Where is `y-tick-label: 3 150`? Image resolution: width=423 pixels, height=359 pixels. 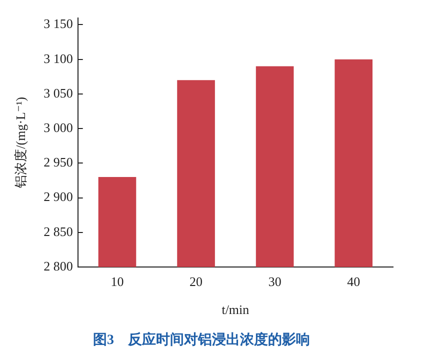 y-tick-label: 3 150 is located at coordinates (58, 24).